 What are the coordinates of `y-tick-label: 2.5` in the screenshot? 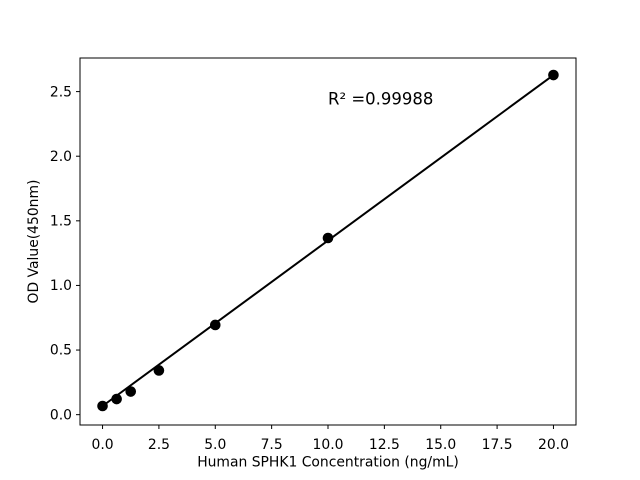 It's located at (61, 92).